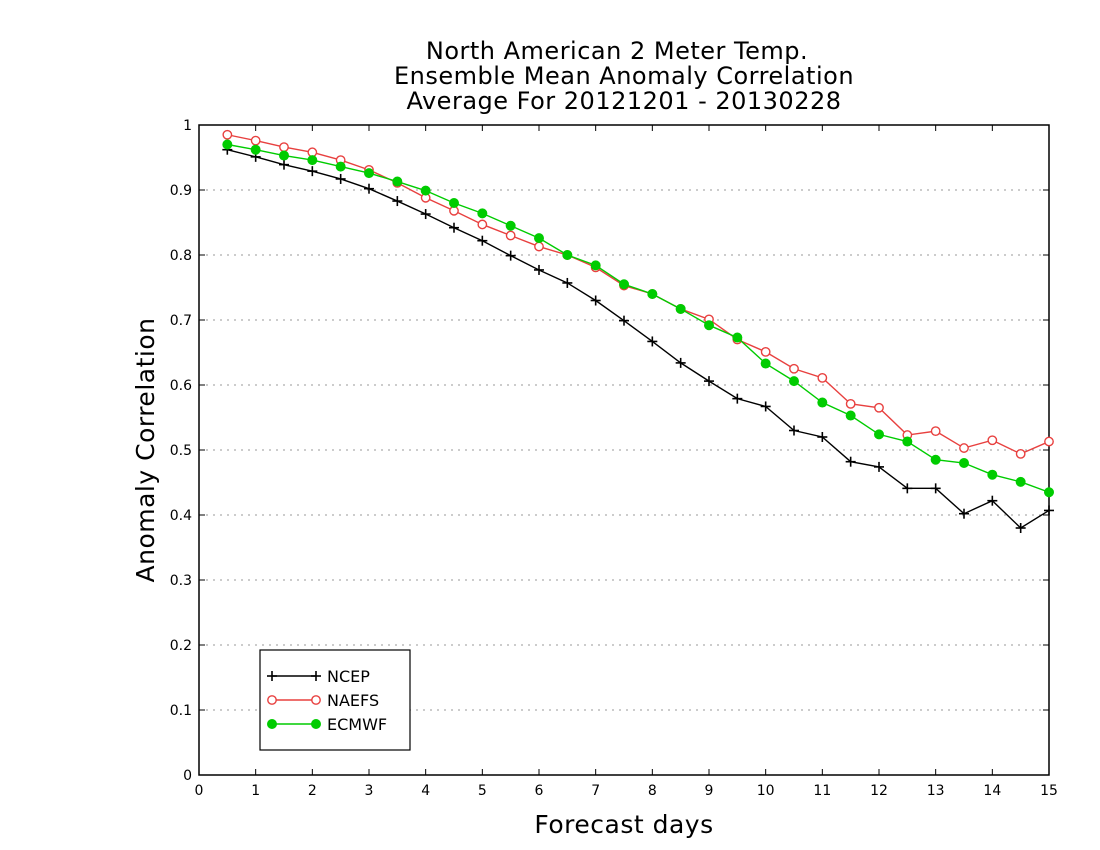 This screenshot has width=1100, height=850. I want to click on y-tick-label: 0, so click(187, 776).